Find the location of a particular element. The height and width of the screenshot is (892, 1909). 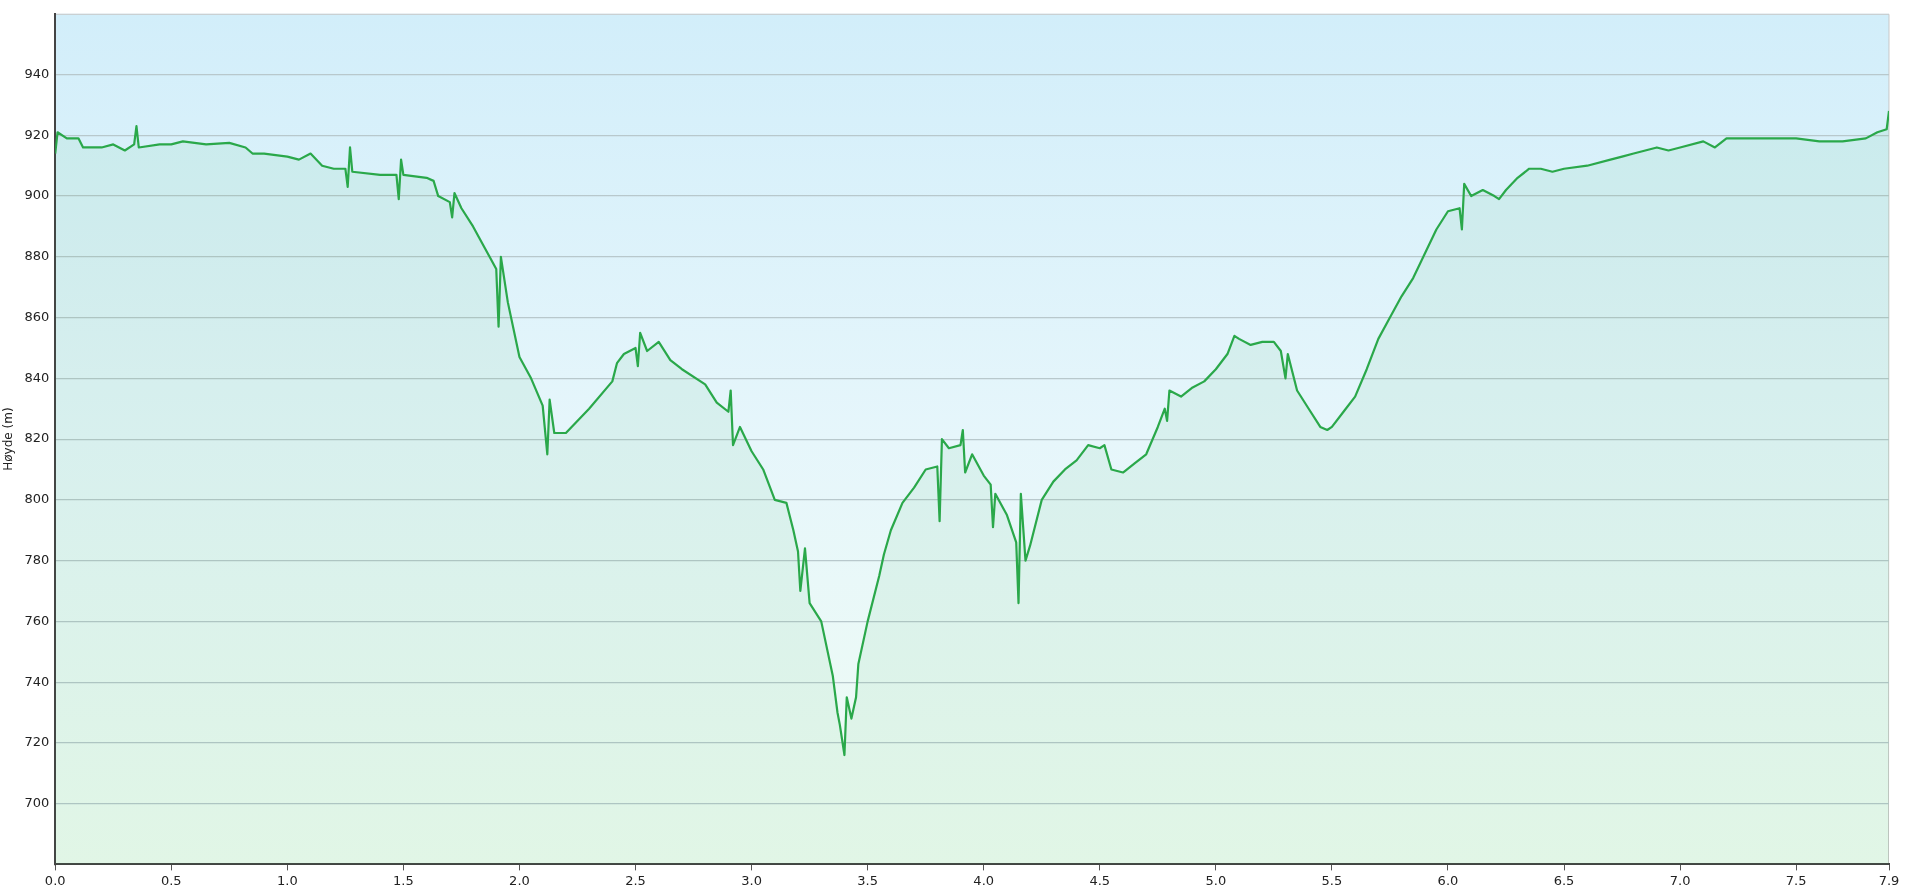

y-tick-label: 940 is located at coordinates (37, 73).